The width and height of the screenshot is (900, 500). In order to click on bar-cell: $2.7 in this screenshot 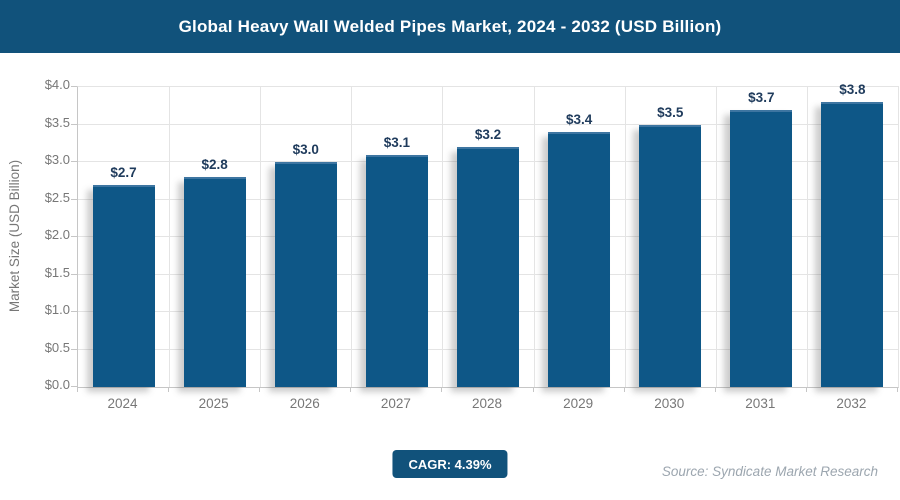, I will do `click(123, 237)`.